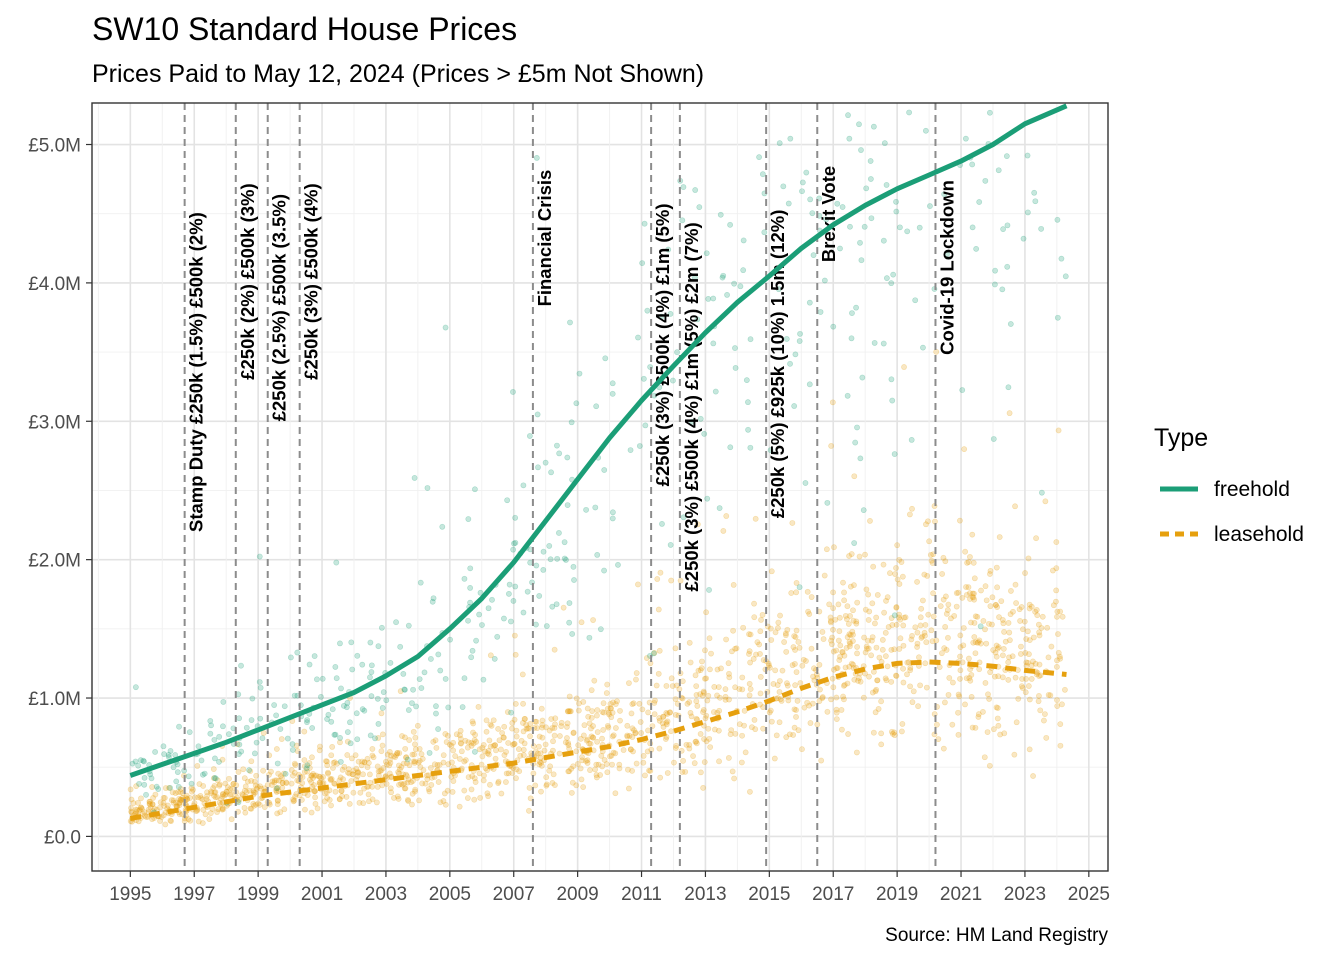  What do you see at coordinates (194, 894) in the screenshot?
I see `x-tick-label: 1997` at bounding box center [194, 894].